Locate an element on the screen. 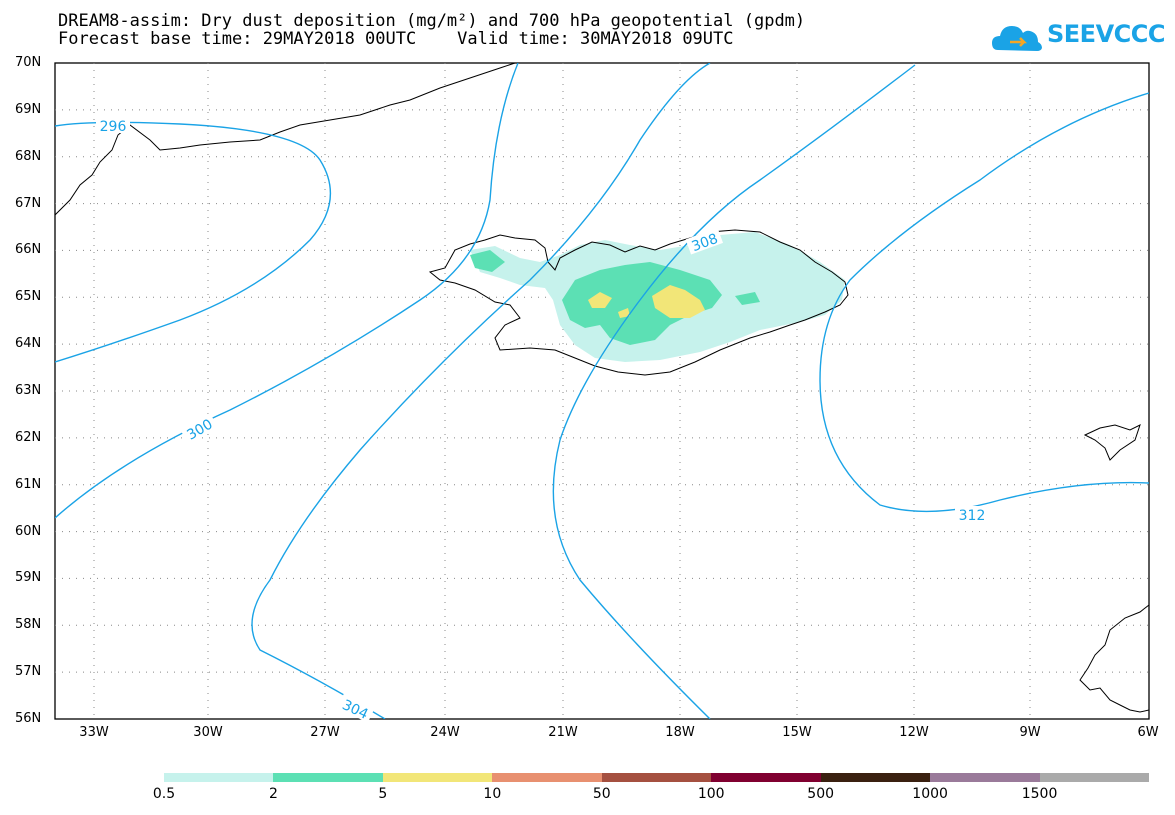 The image size is (1175, 815). dust-area-medium is located at coordinates (642, 303).